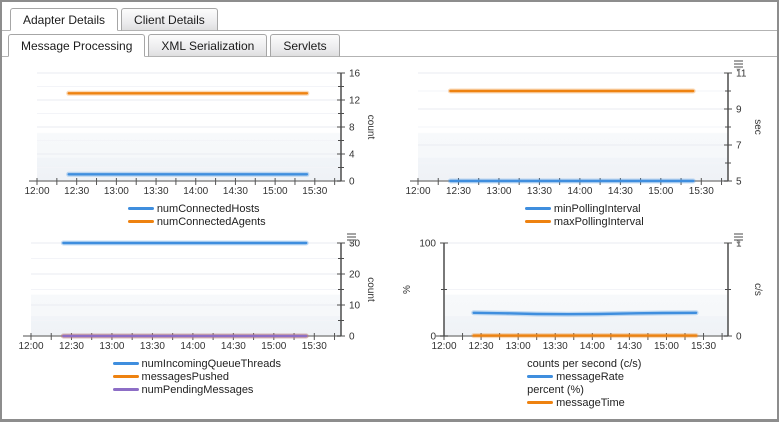  I want to click on tab-servlets: Servlets, so click(305, 45).